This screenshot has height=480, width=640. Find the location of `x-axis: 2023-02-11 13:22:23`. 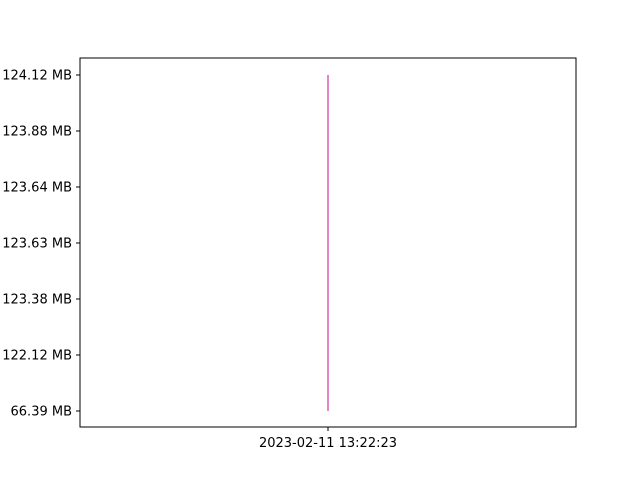

x-axis: 2023-02-11 13:22:23 is located at coordinates (328, 439).